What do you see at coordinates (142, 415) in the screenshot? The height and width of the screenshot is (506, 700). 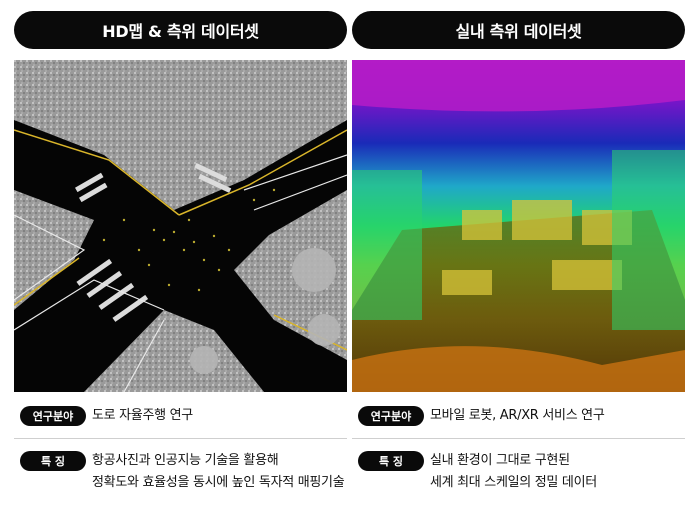 I see `research-text: 도로 자율주행 연구` at bounding box center [142, 415].